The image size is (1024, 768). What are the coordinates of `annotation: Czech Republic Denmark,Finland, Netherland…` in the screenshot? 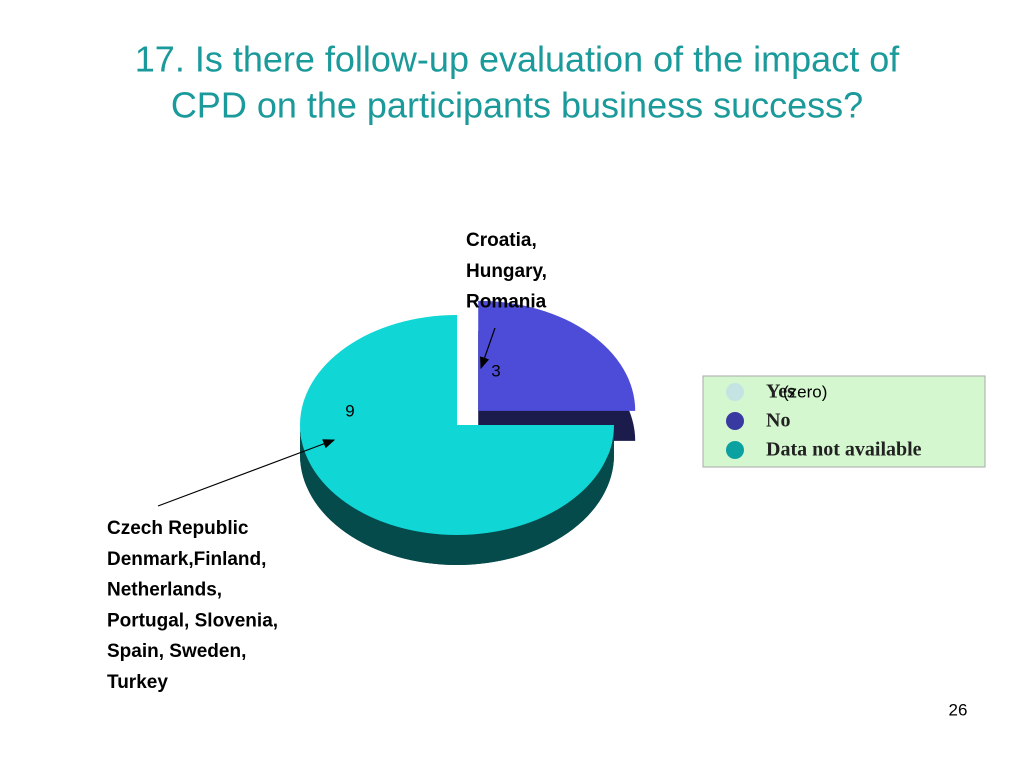 It's located at (192, 605).